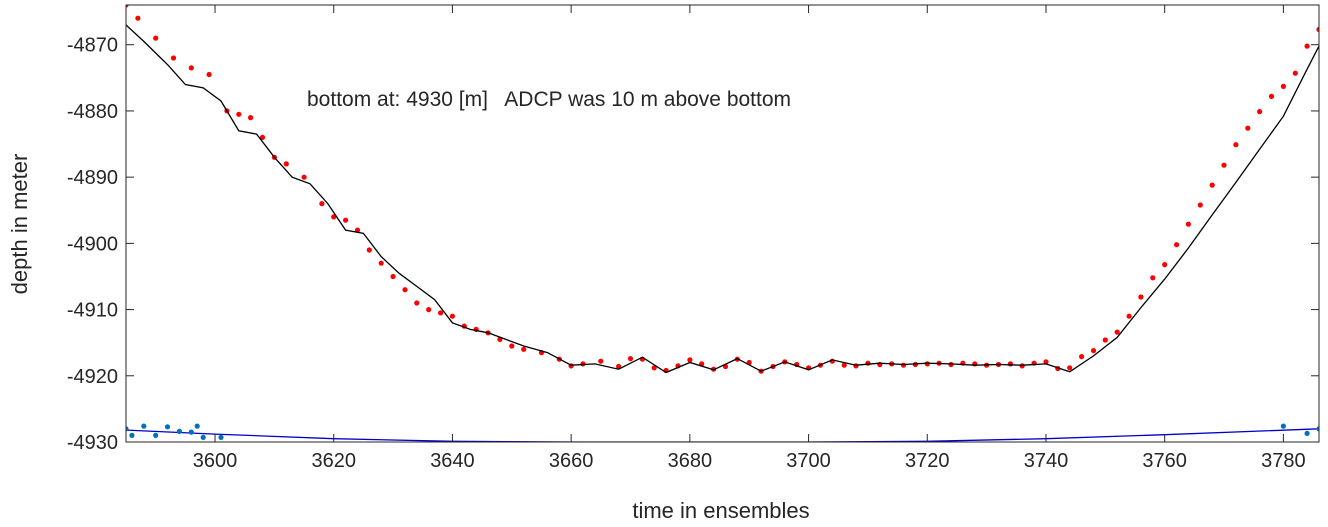 This screenshot has width=1328, height=527. Describe the element at coordinates (1164, 461) in the screenshot. I see `x-tick-label: 3760` at that location.